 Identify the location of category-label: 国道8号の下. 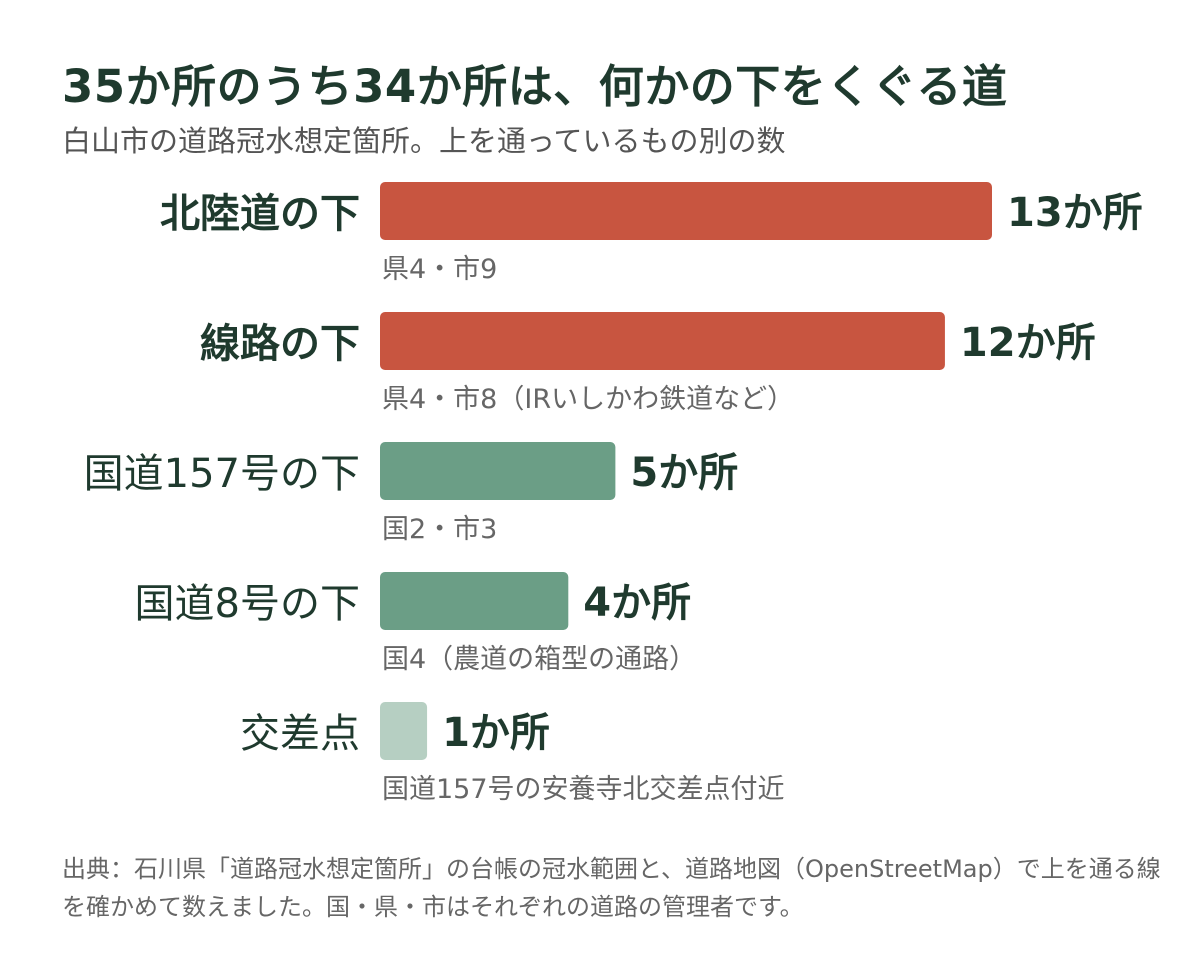
(247, 604).